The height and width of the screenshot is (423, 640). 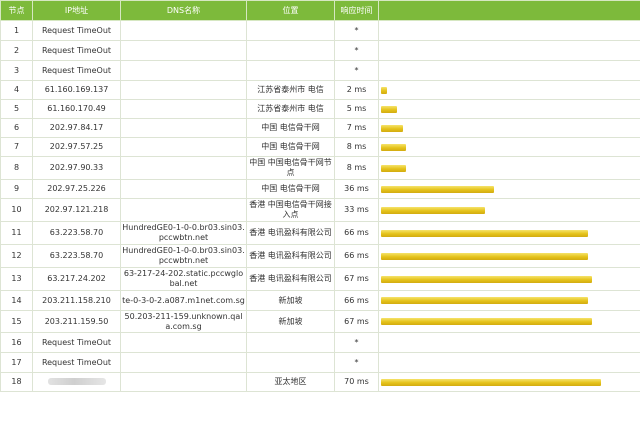 I want to click on header-location: 位置, so click(x=290, y=10).